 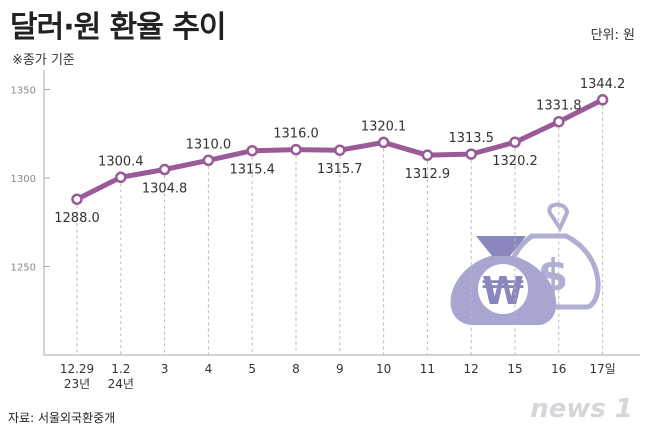 I want to click on money-bags-illustration: $ ₩, so click(x=525, y=263).